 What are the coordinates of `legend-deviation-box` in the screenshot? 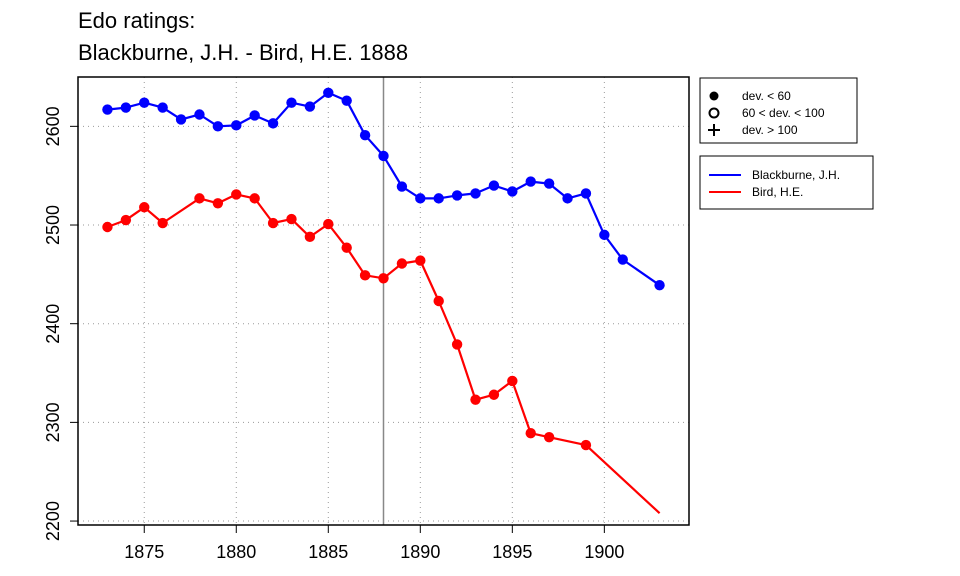 It's located at (778, 110).